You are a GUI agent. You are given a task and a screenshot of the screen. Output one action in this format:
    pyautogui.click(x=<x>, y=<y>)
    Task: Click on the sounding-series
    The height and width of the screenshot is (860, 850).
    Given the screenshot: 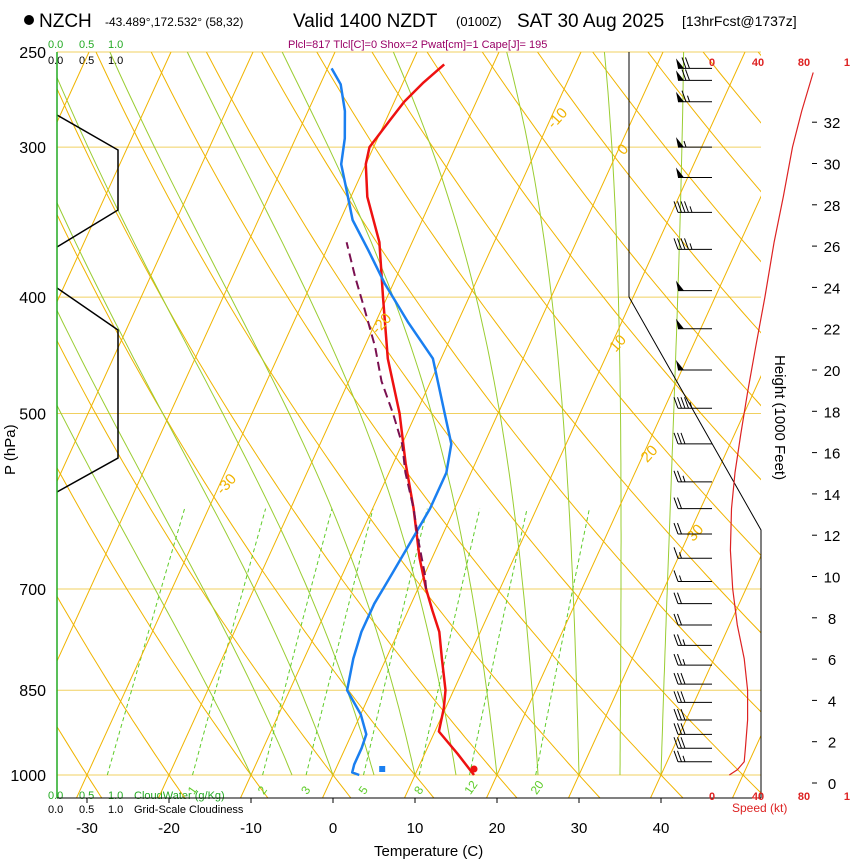 What is the action you would take?
    pyautogui.click(x=404, y=420)
    